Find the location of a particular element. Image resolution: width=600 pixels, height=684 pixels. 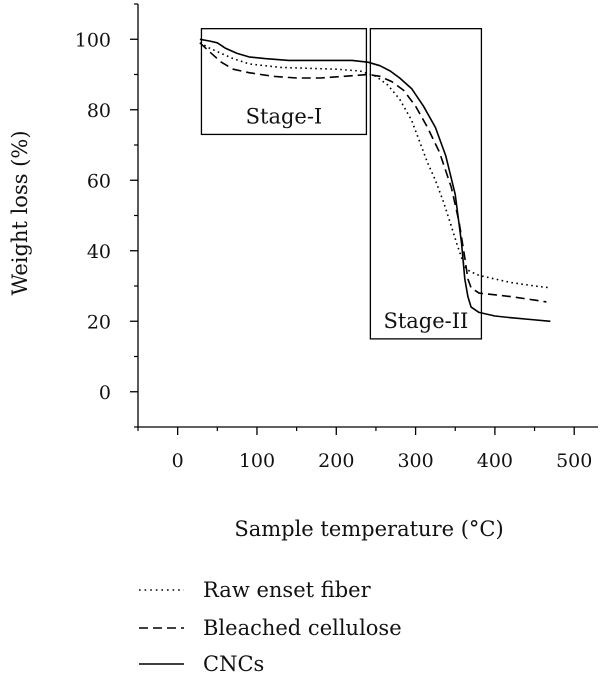

stage-label-stage-i: Stage-I is located at coordinates (284, 116).